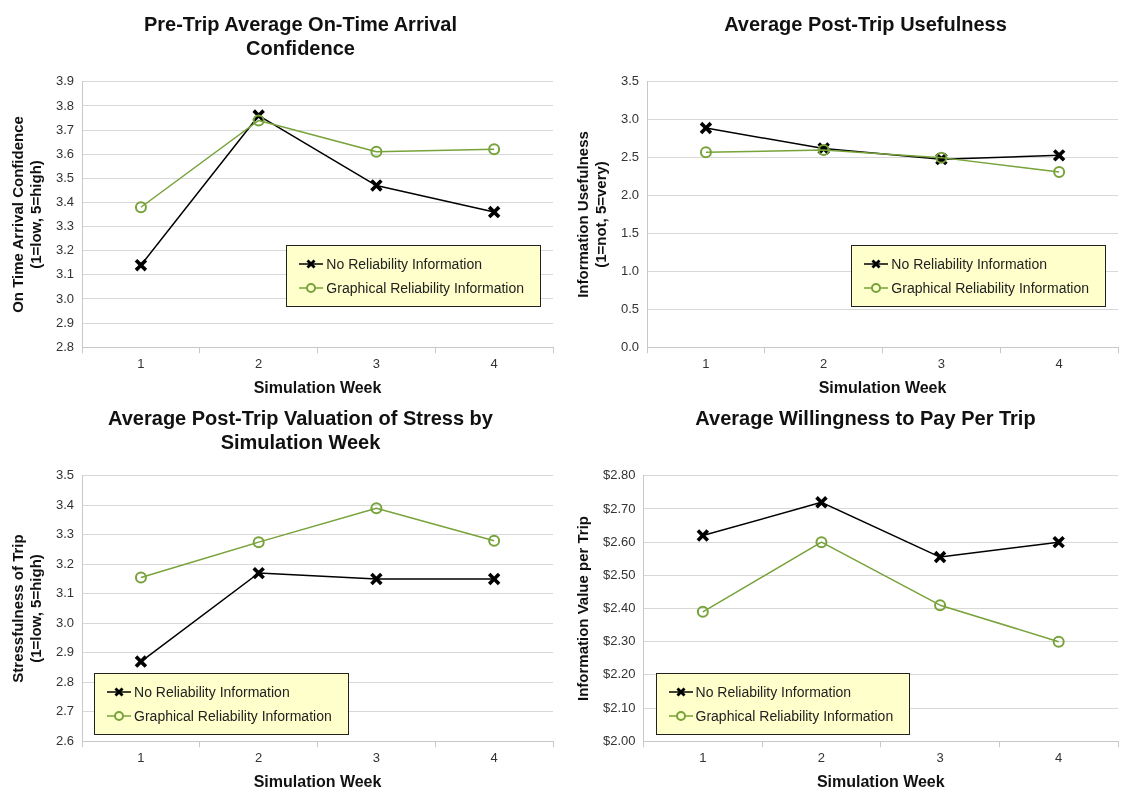  I want to click on chart-title: Pre-Trip Average On-Time Arrival Confidence, so click(300, 36).